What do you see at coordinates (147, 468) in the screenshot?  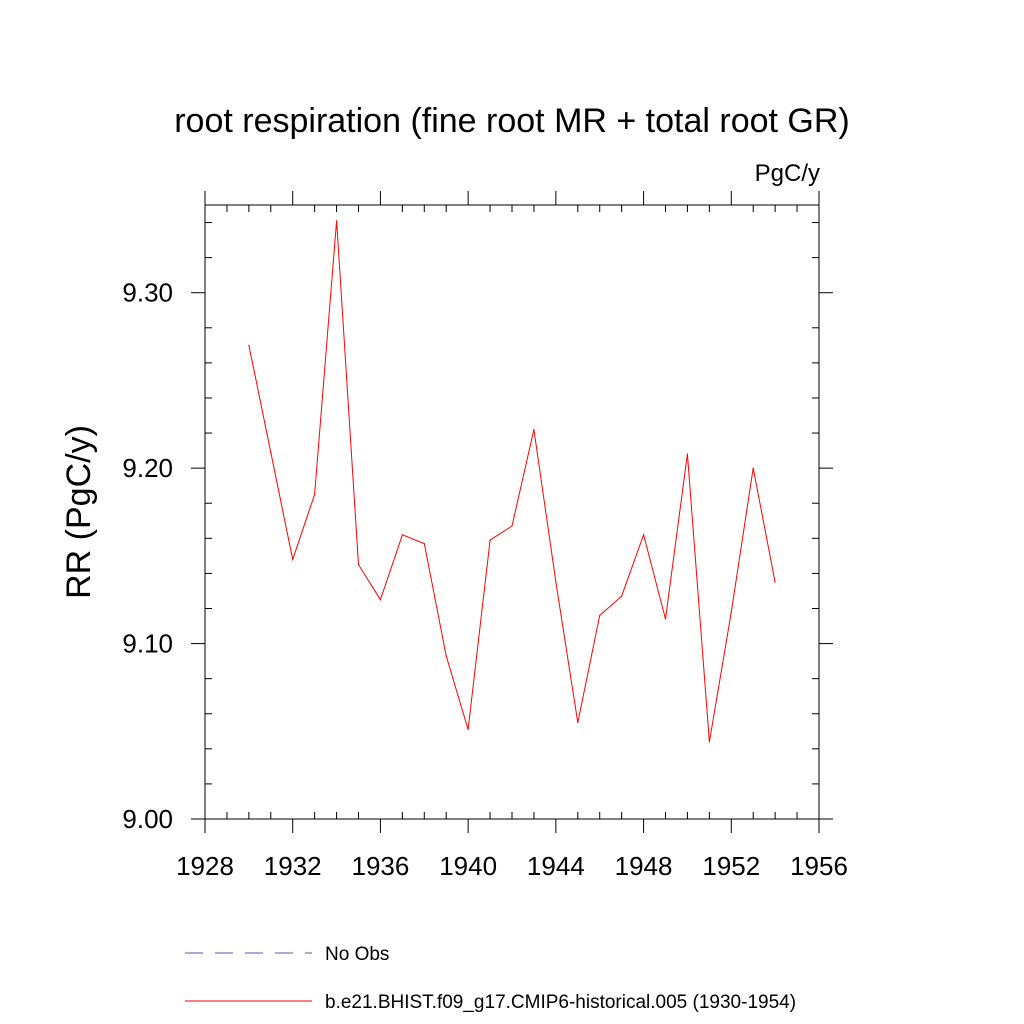 I see `y-tick-label: 9.20` at bounding box center [147, 468].